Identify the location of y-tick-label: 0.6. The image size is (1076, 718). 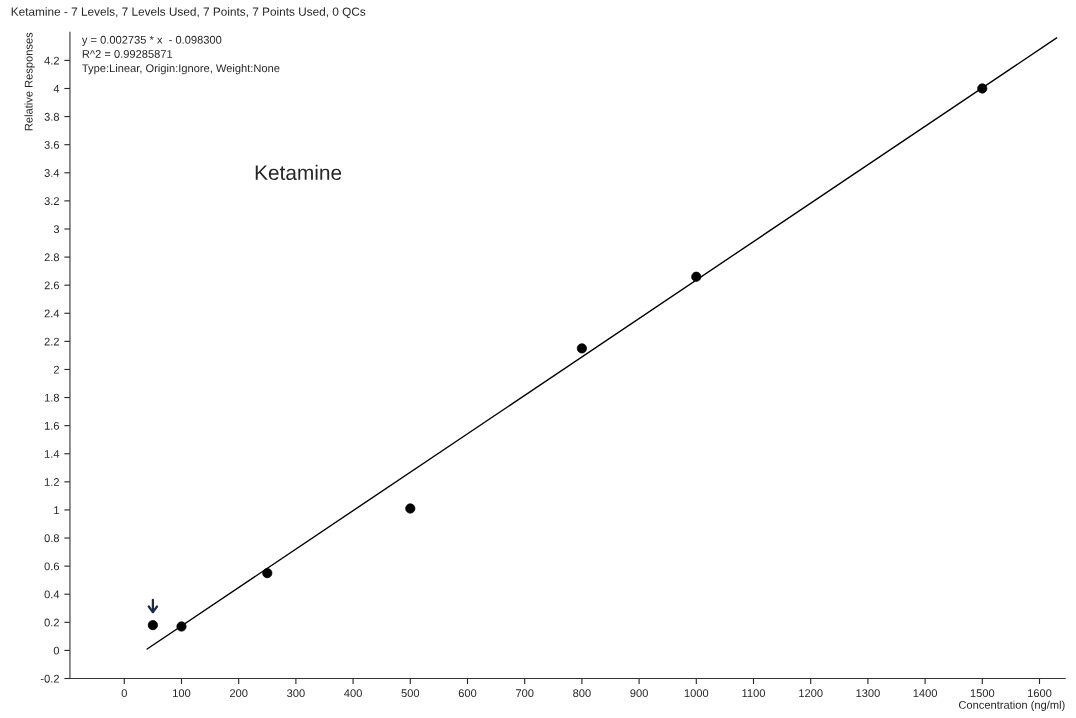
(52, 566).